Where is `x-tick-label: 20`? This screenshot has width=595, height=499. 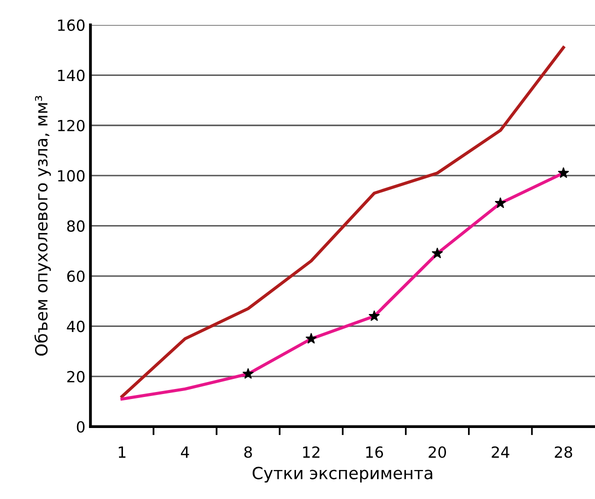
x-tick-label: 20 is located at coordinates (437, 452).